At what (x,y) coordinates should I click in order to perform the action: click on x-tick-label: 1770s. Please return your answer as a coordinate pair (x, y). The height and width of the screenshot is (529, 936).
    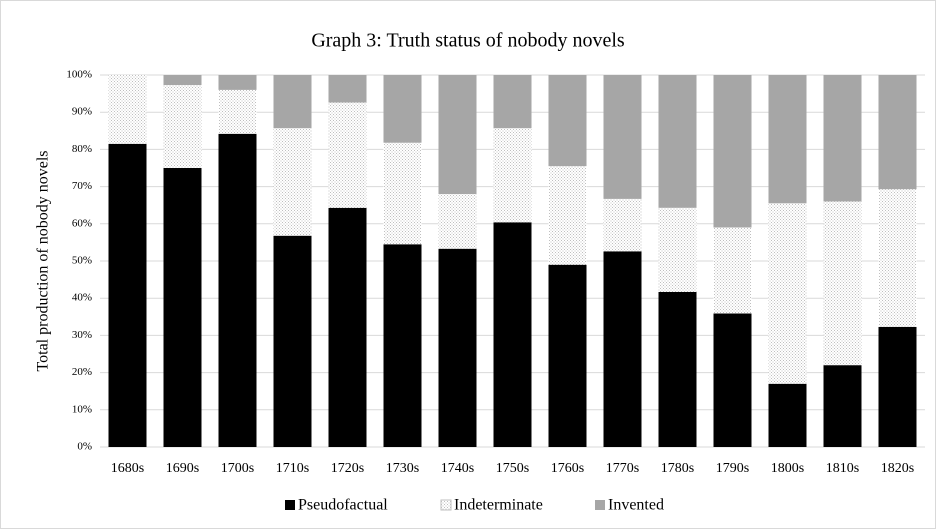
    Looking at the image, I should click on (622, 468).